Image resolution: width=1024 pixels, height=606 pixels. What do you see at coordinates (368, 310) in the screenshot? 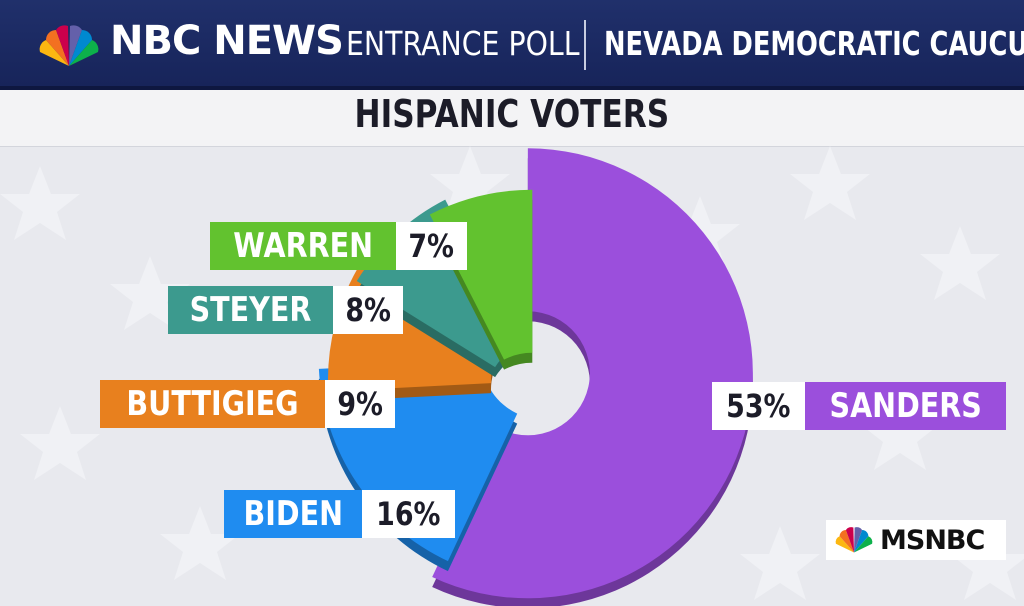
I see `data-label-steyer-pct: 8%` at bounding box center [368, 310].